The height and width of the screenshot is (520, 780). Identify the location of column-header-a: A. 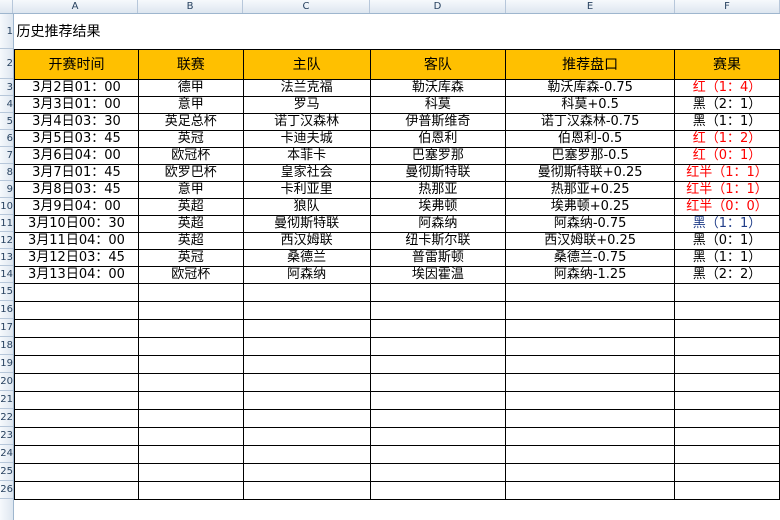
(75, 6).